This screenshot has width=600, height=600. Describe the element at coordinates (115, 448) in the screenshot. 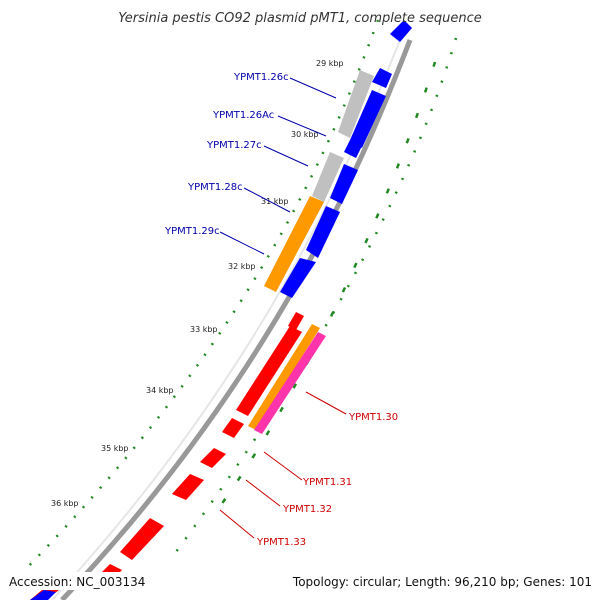

I see `tick-label-35kbp: 35 kbp` at that location.